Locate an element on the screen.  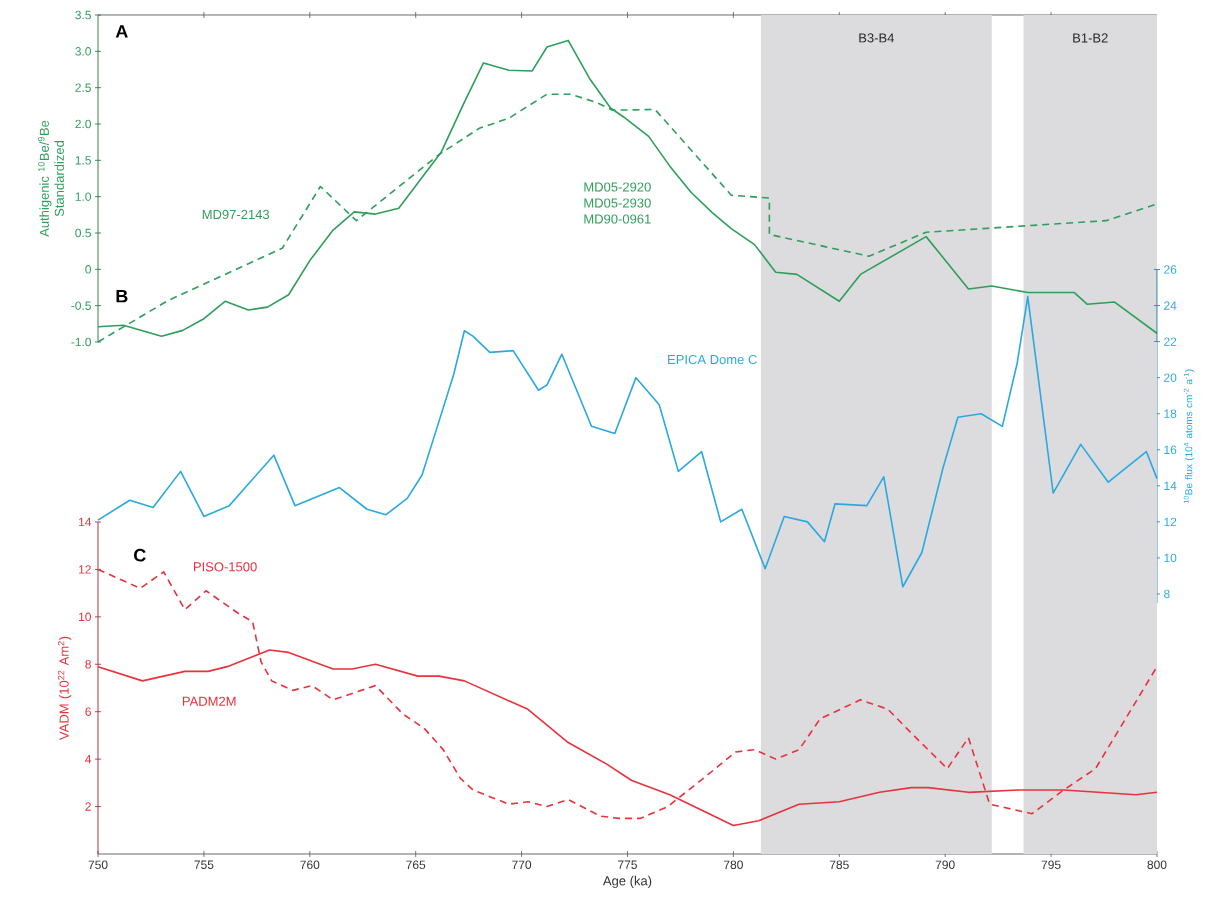
x-tick-label: 775 is located at coordinates (627, 864).